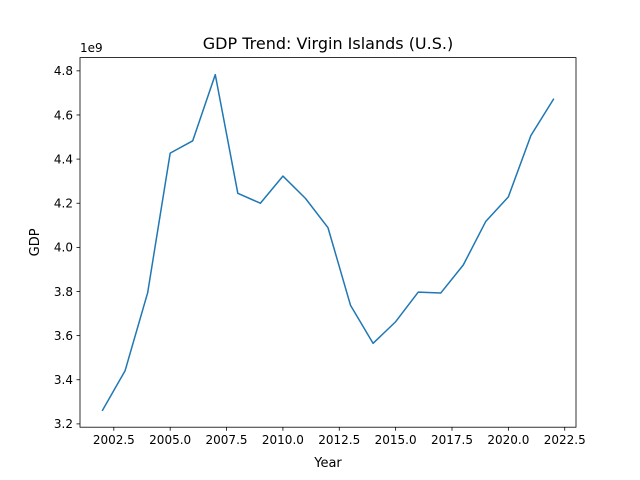  What do you see at coordinates (63, 424) in the screenshot?
I see `y-tick-label: 3.2` at bounding box center [63, 424].